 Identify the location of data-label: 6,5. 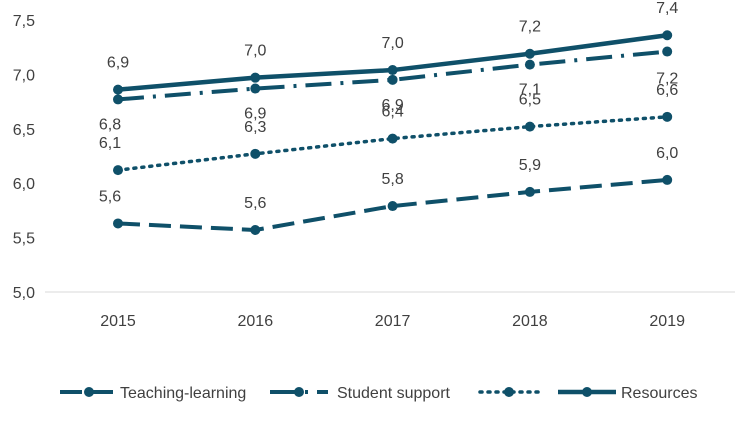
(530, 100).